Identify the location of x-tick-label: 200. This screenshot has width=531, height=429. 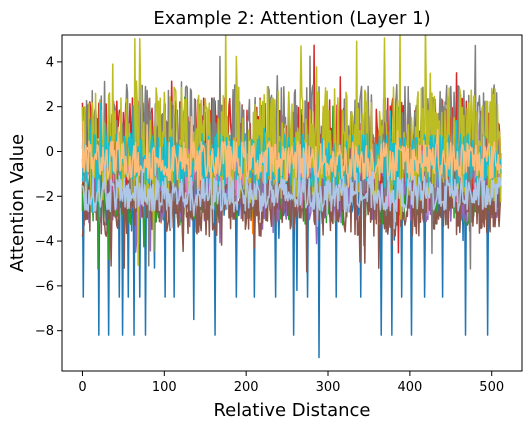
(246, 387).